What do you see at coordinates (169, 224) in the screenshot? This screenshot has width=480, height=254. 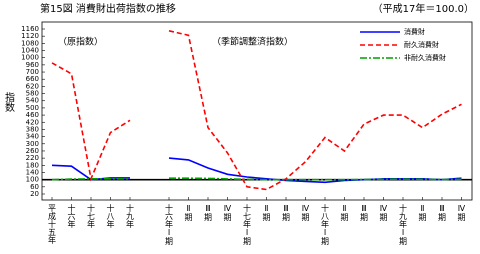 I see `x-tick-label: 十六年Ⅰ期` at bounding box center [169, 224].